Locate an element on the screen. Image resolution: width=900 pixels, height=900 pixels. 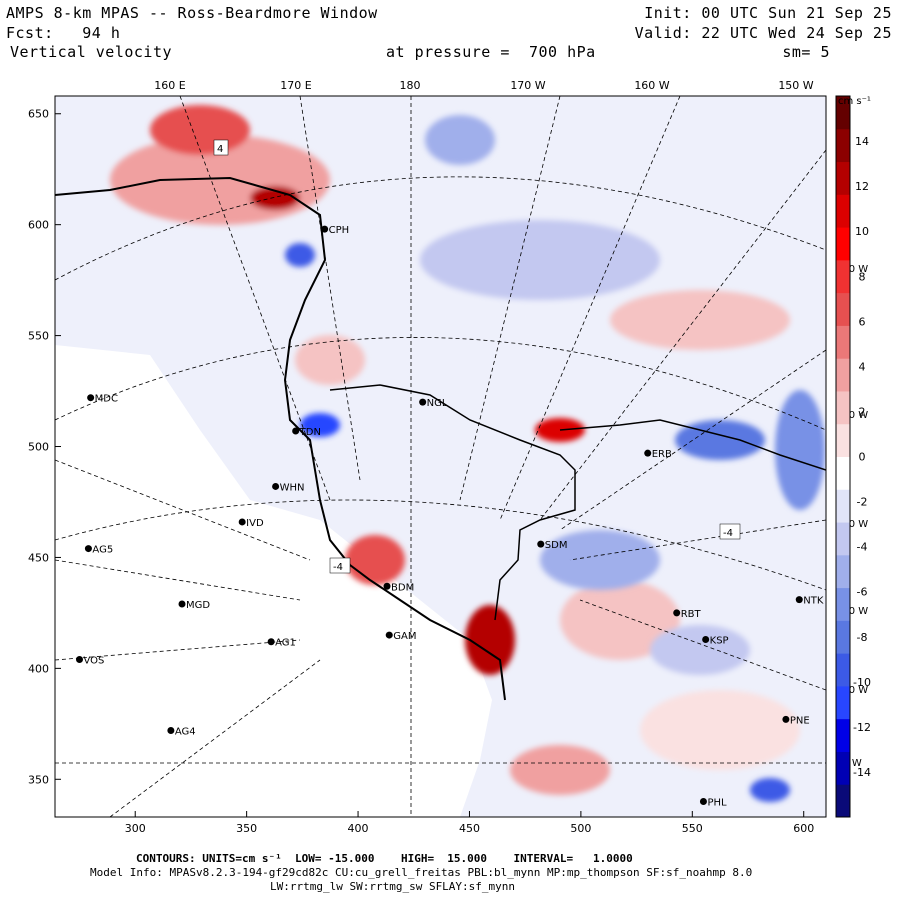
longitude-axis: 160 E 170 E 180 170 W 160 W 150 W is located at coordinates (484, 85).